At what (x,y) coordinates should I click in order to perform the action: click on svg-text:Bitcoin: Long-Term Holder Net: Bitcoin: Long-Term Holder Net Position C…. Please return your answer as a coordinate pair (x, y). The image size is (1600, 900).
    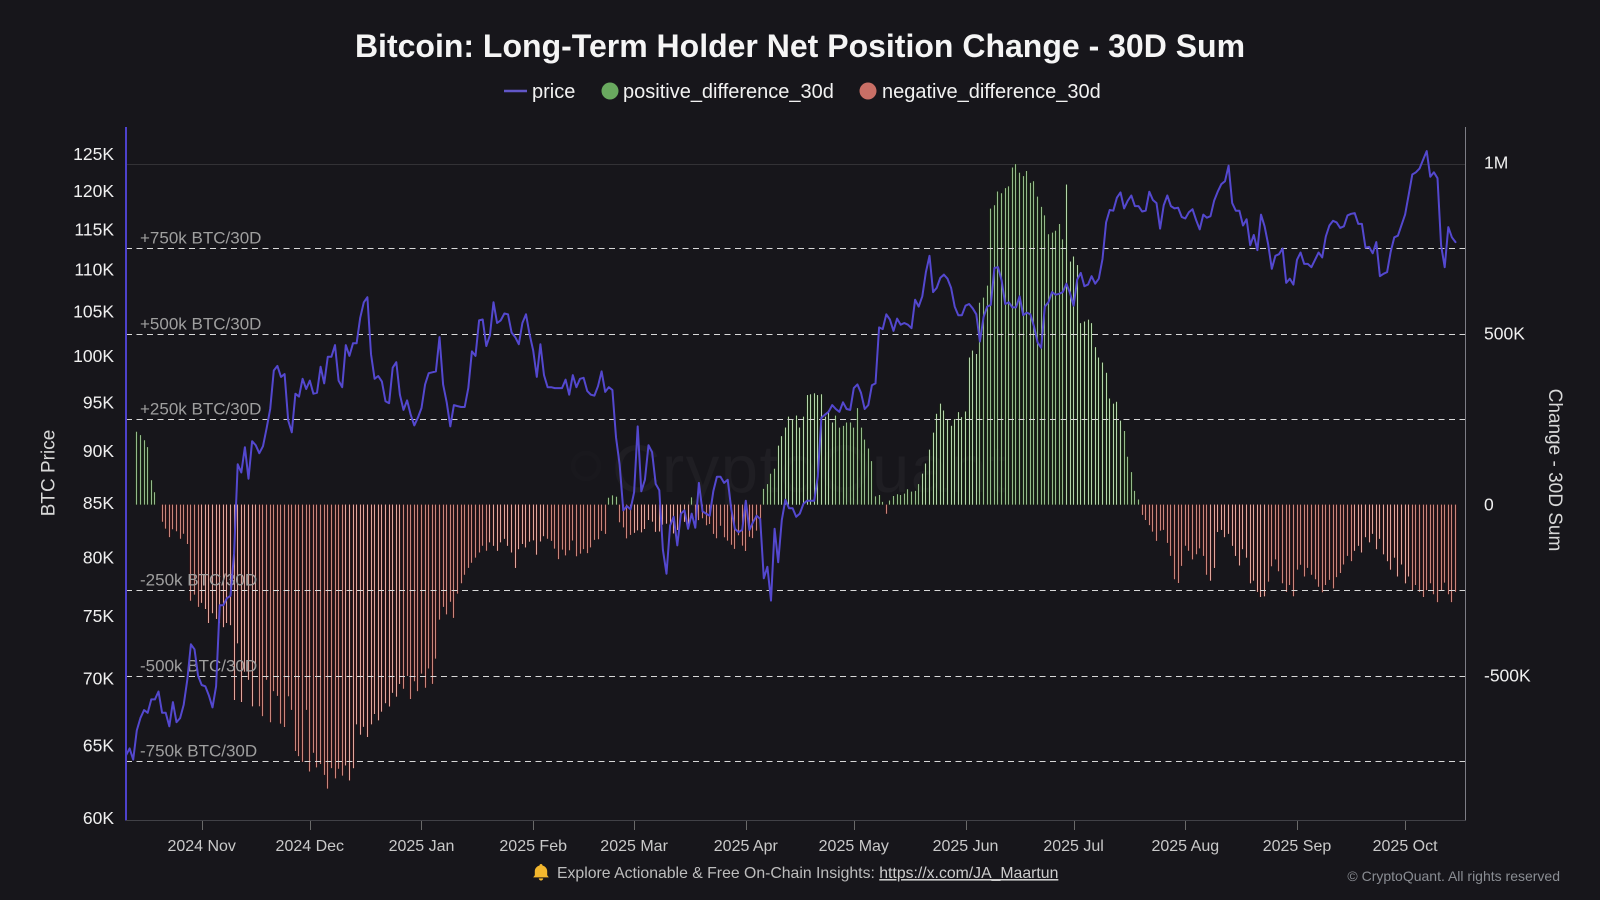
    Looking at the image, I should click on (800, 46).